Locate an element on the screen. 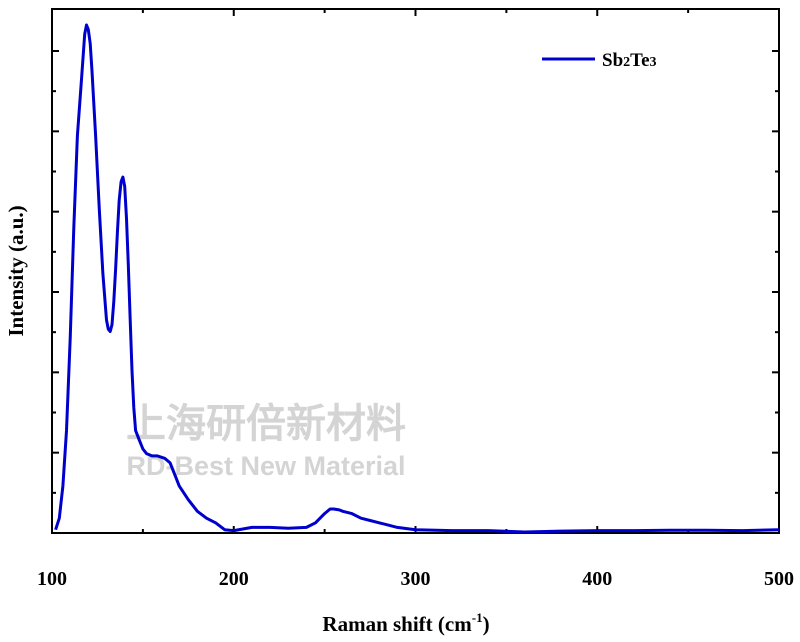  x-tick-label: 200 is located at coordinates (234, 579).